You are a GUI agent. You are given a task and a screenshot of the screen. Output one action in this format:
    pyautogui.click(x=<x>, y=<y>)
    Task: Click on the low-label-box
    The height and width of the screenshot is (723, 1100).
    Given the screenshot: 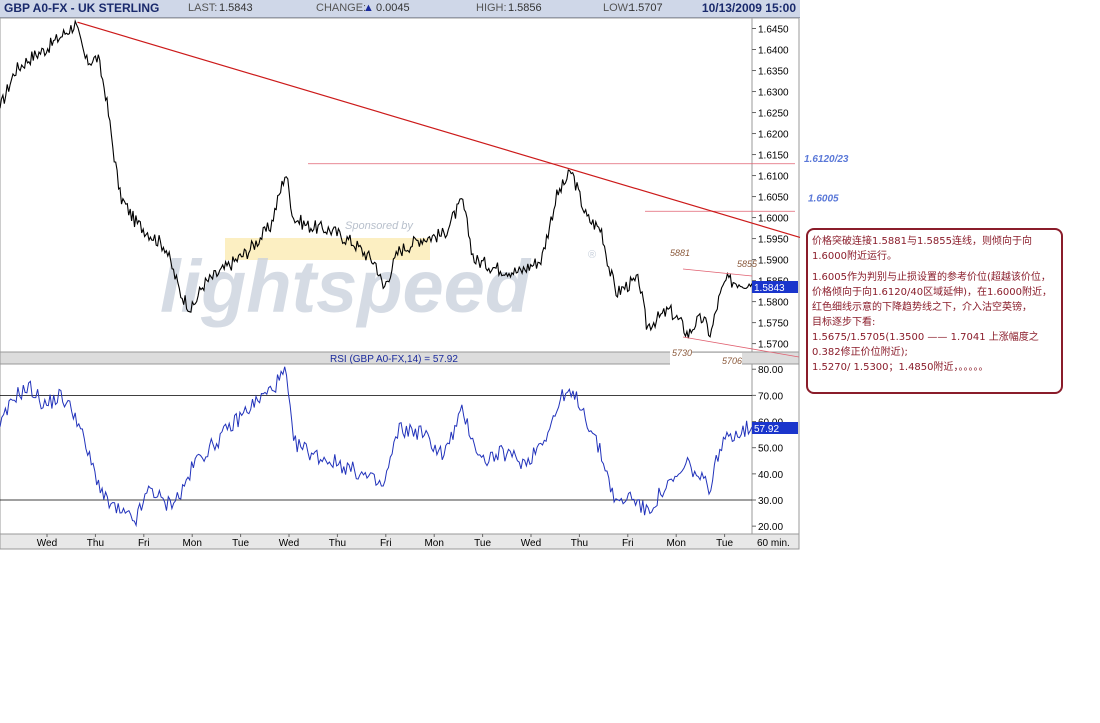 What is the action you would take?
    pyautogui.click(x=681, y=354)
    